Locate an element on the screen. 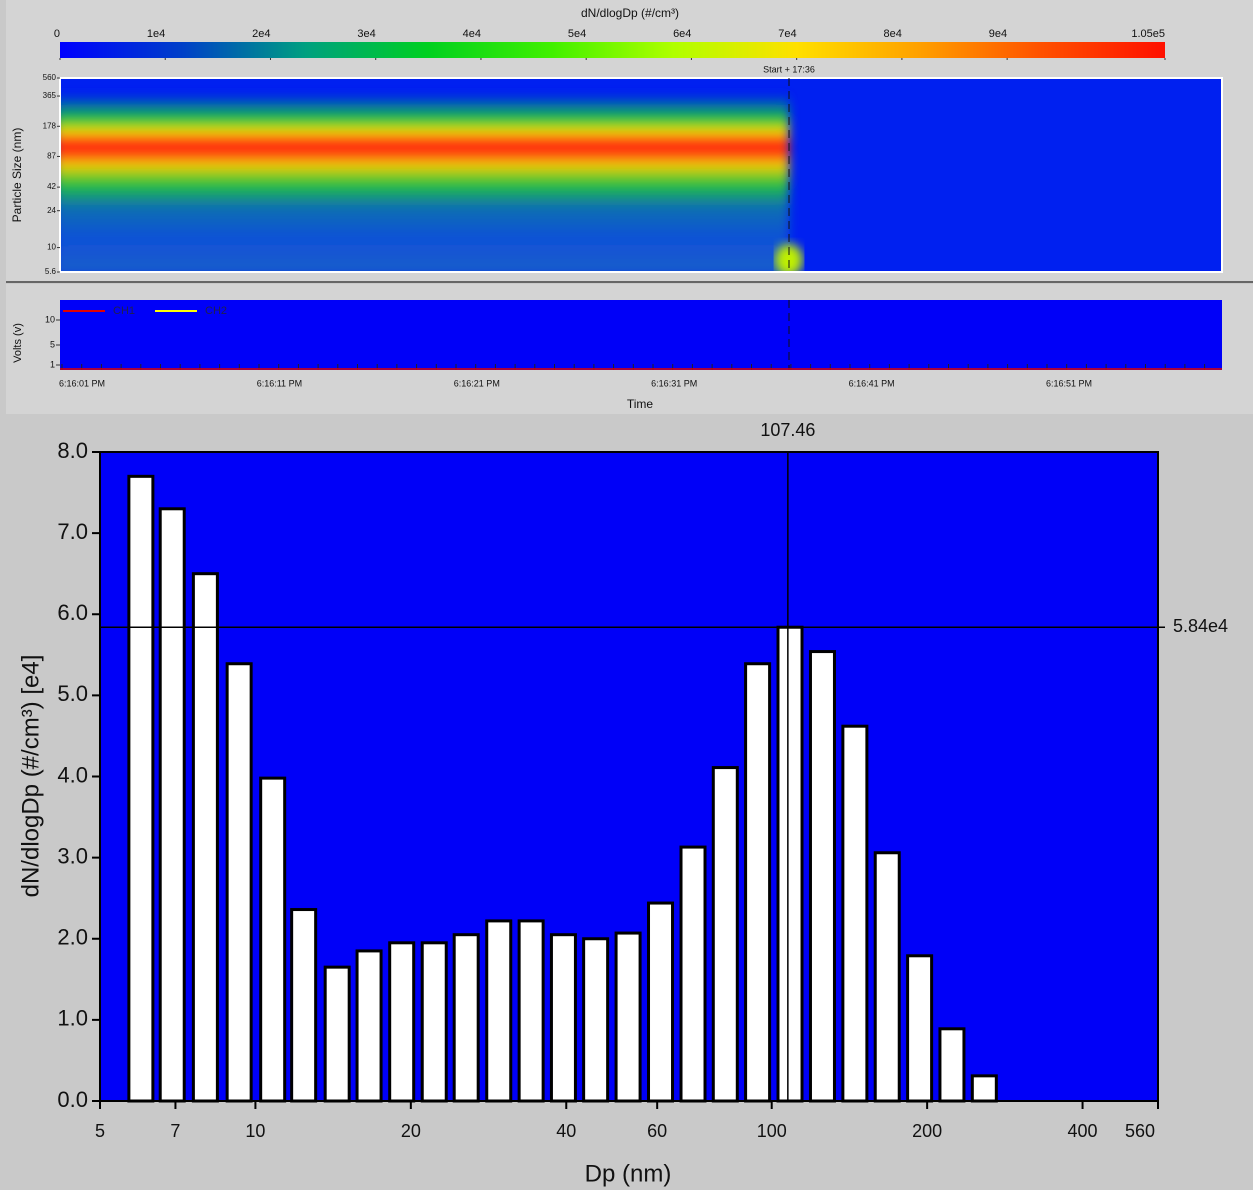  colorbar-title: dN/dlogDp (#/cm³) is located at coordinates (630, 13).